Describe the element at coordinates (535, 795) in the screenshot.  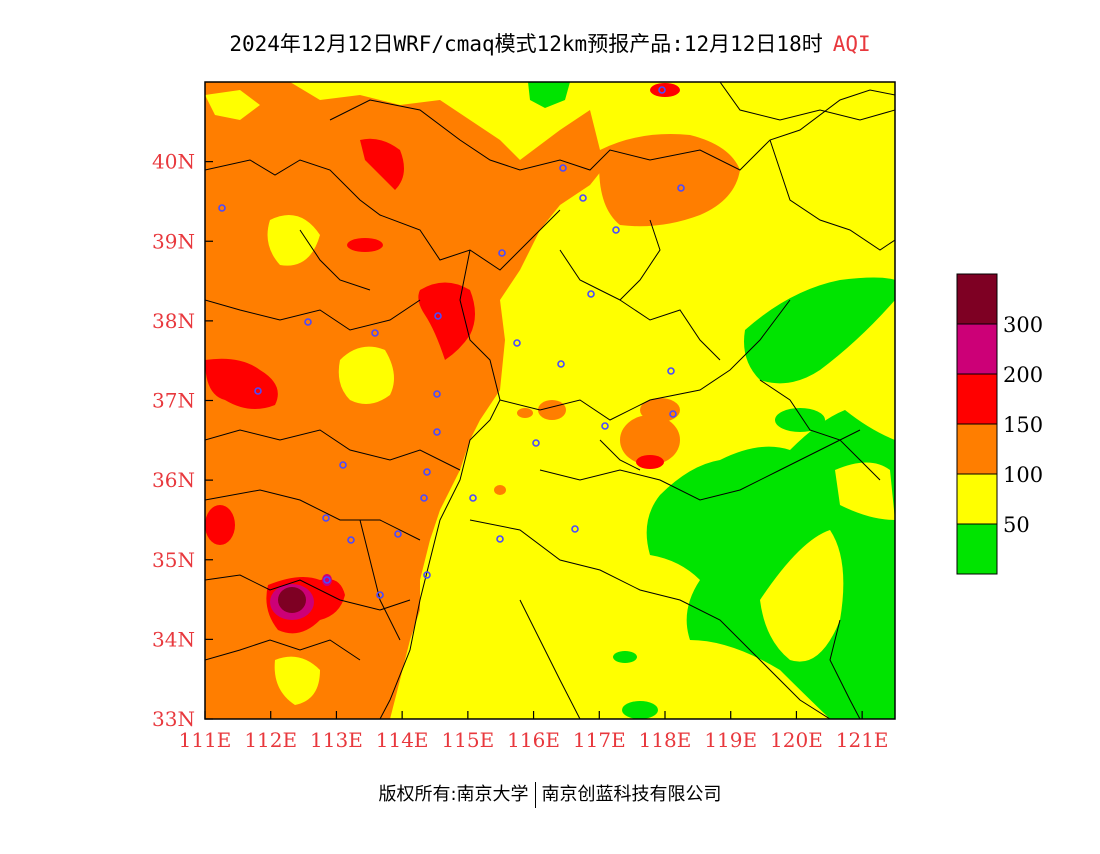
I see `footer-separator` at that location.